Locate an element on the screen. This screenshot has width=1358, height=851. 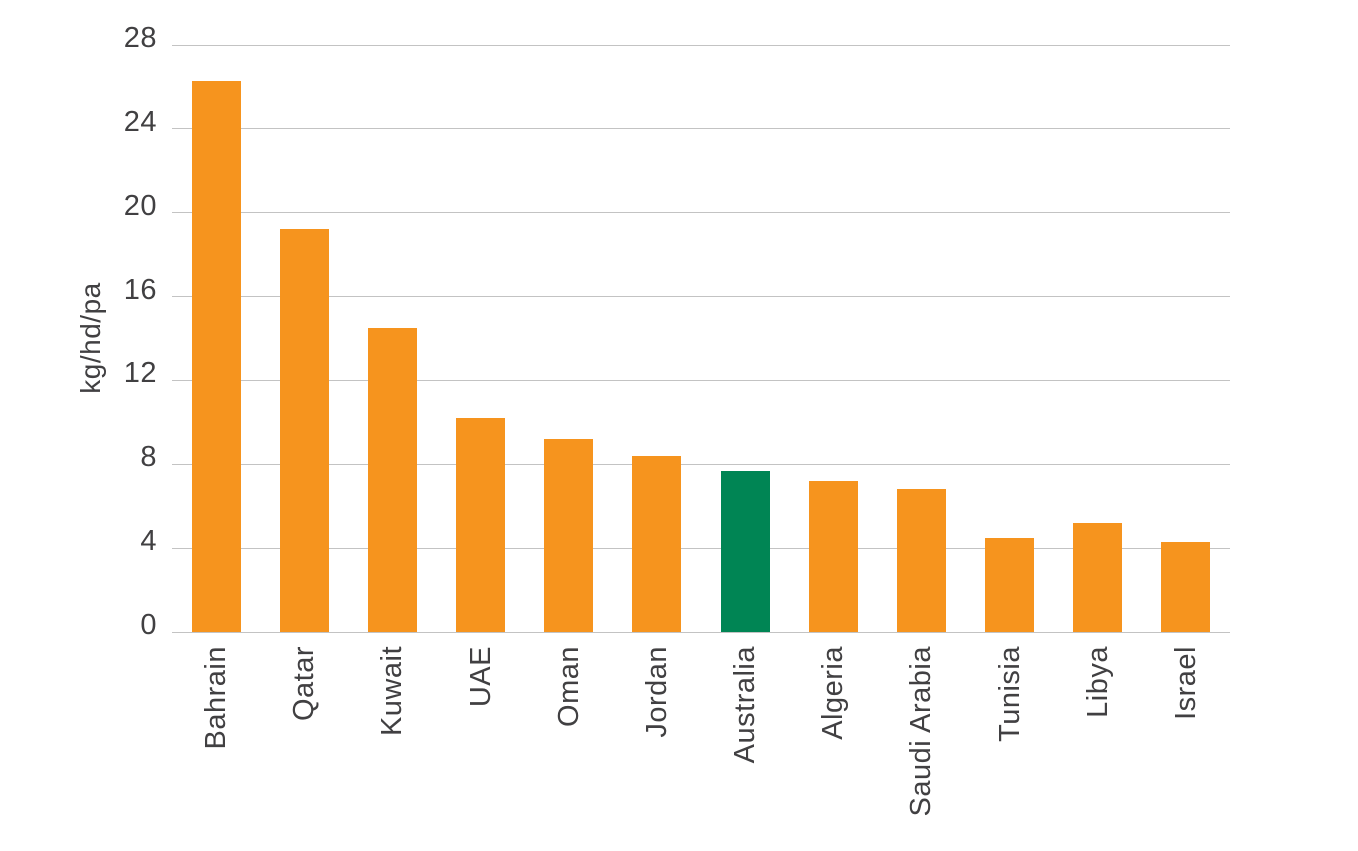
bar-algeria is located at coordinates (833, 556).